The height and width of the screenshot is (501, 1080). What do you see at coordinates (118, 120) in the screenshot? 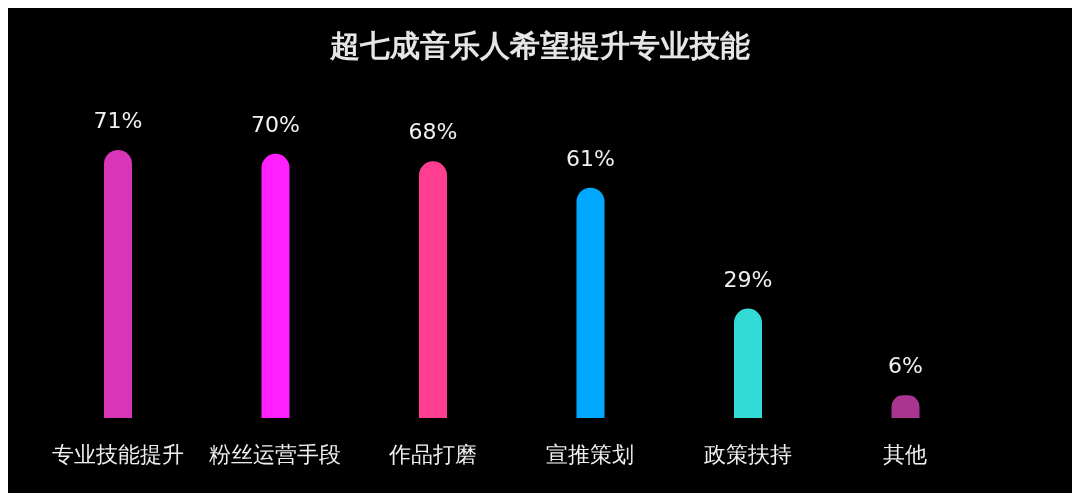
I see `data-label: 71%` at bounding box center [118, 120].